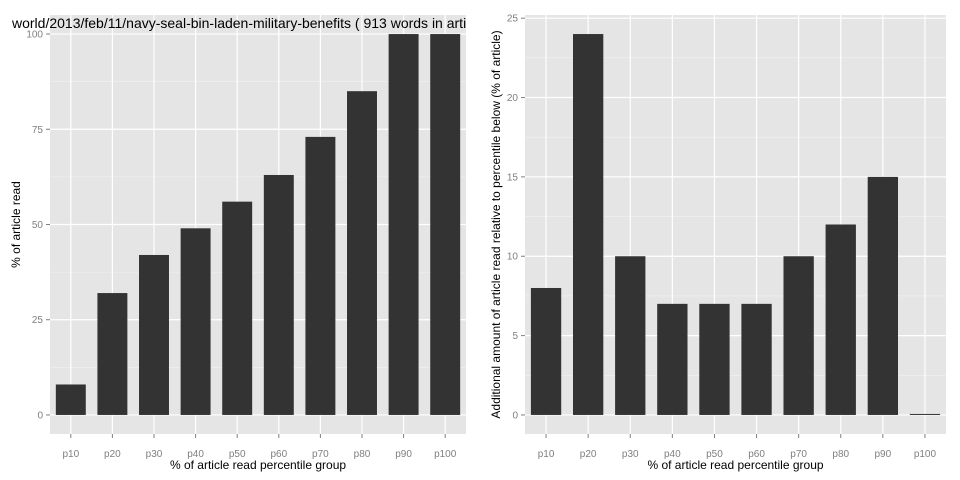 The height and width of the screenshot is (480, 960). What do you see at coordinates (515, 336) in the screenshot?
I see `y-tick-label: 5` at bounding box center [515, 336].